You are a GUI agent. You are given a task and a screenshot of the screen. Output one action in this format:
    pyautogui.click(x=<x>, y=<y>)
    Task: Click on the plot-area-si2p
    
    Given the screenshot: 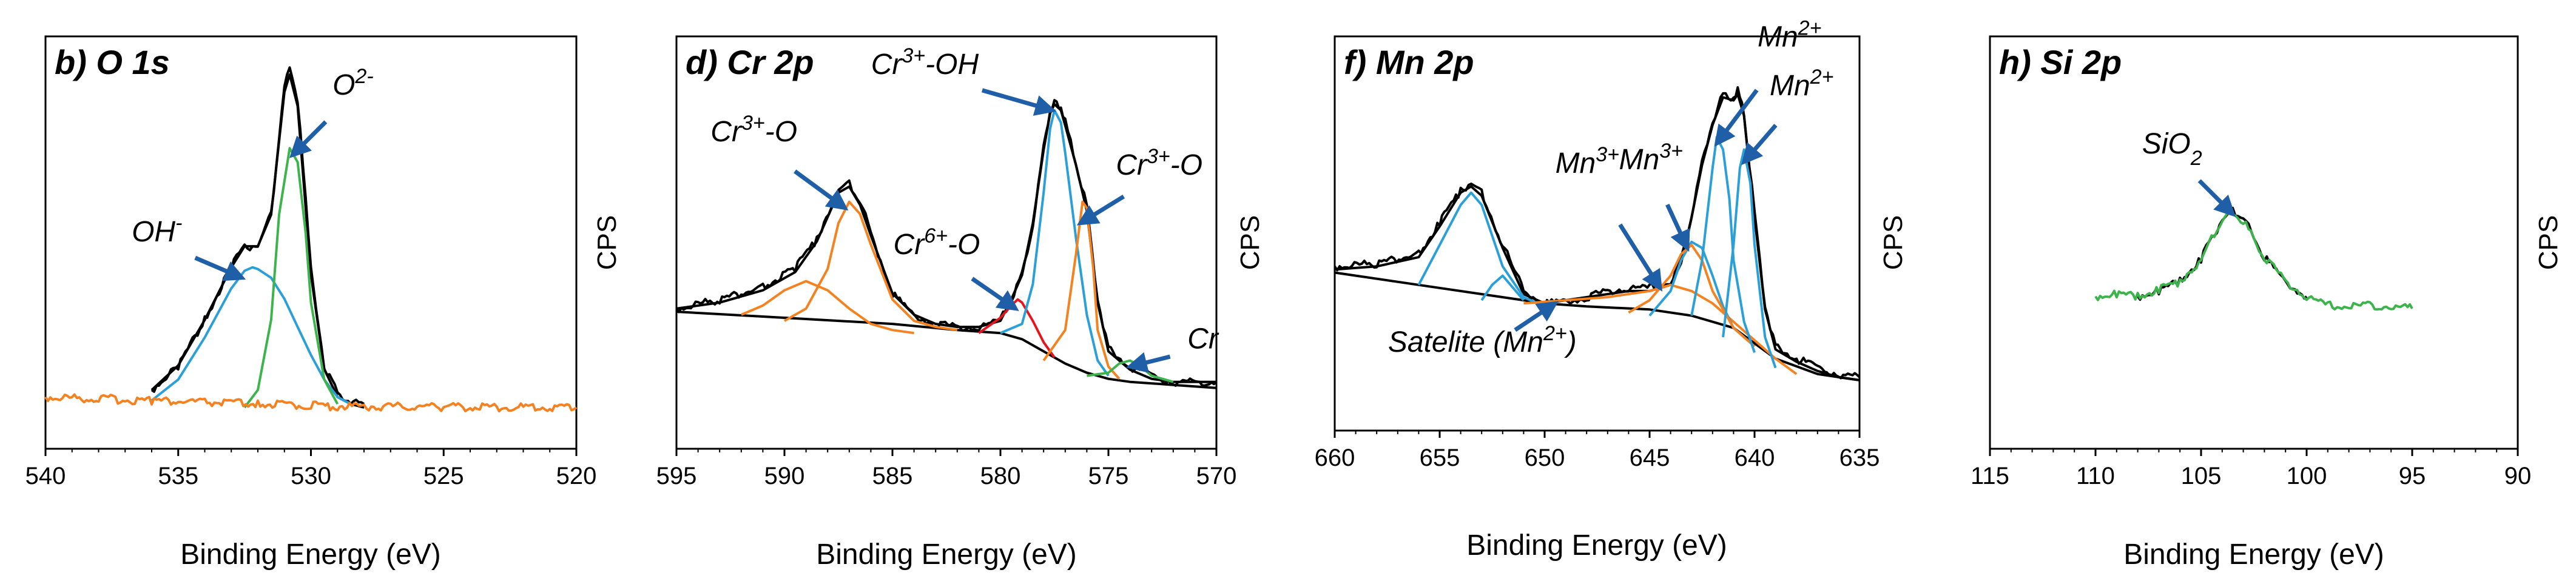 What is the action you would take?
    pyautogui.click(x=2254, y=242)
    